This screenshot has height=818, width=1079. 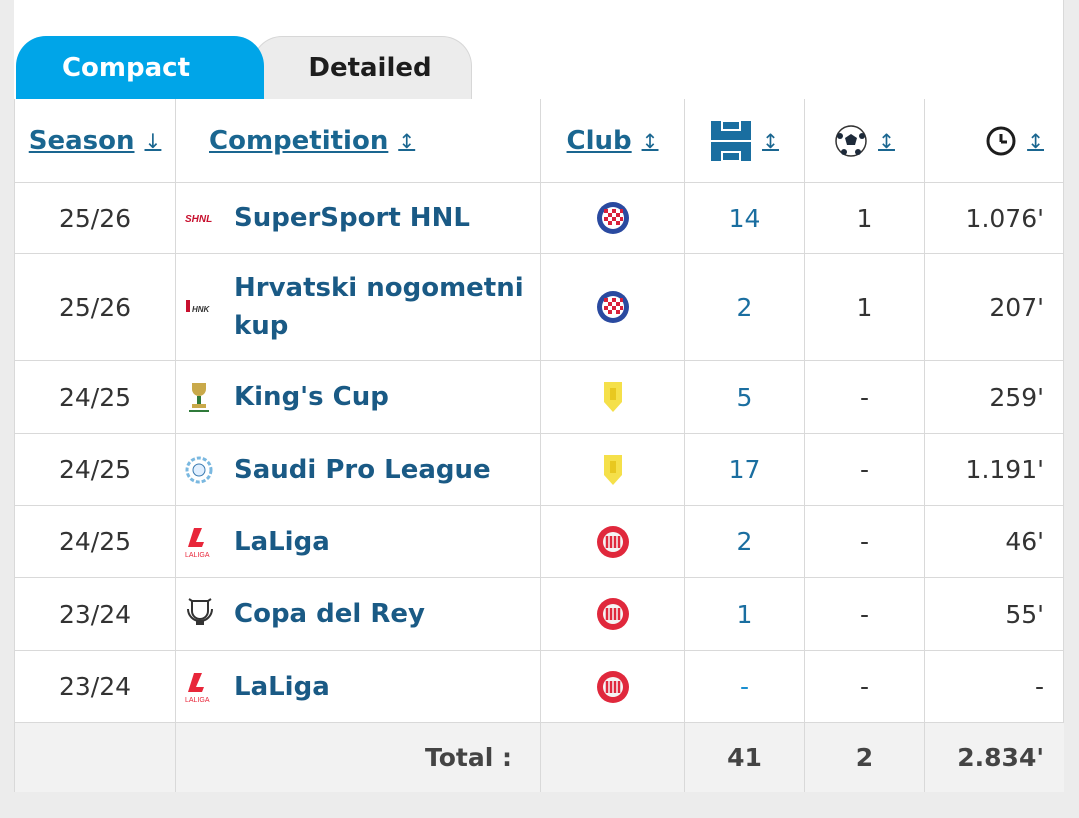 I want to click on laliga-logo-icon: LALIGA, so click(x=204, y=687).